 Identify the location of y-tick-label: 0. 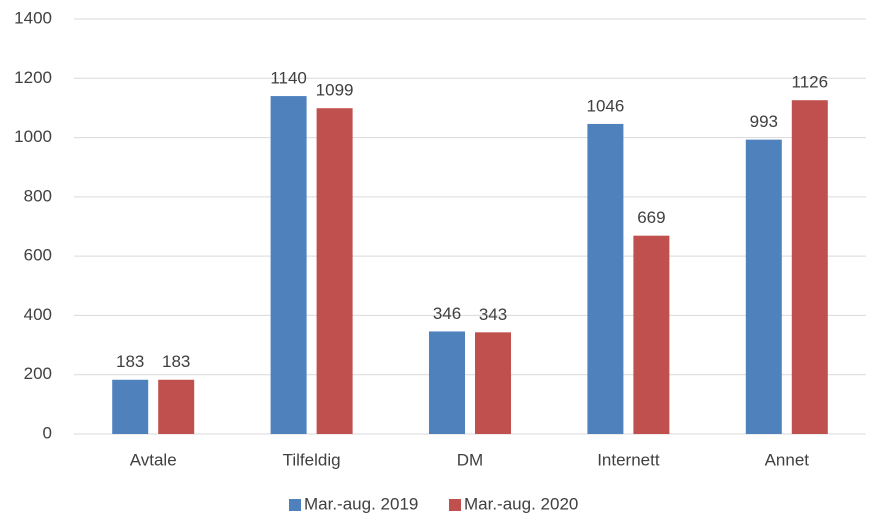
(47, 432).